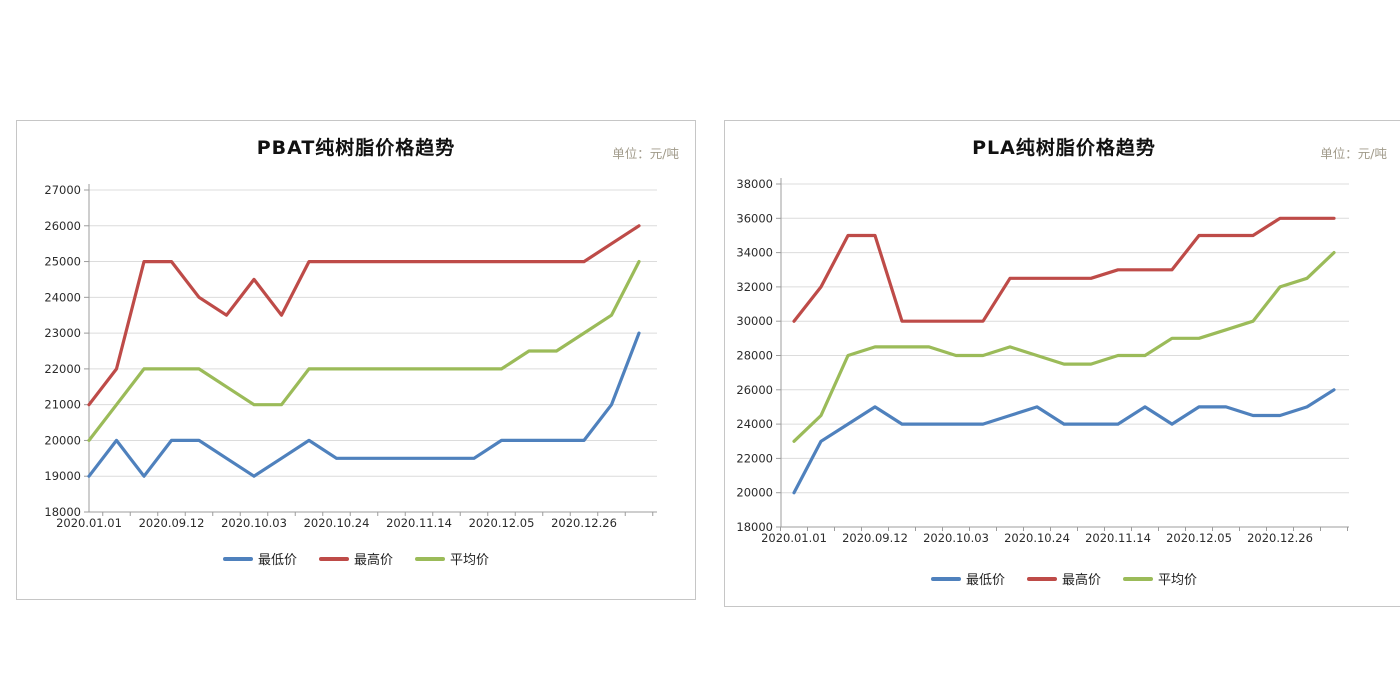 This screenshot has height=700, width=1400. I want to click on y-tick-label: 23000, so click(62, 333).